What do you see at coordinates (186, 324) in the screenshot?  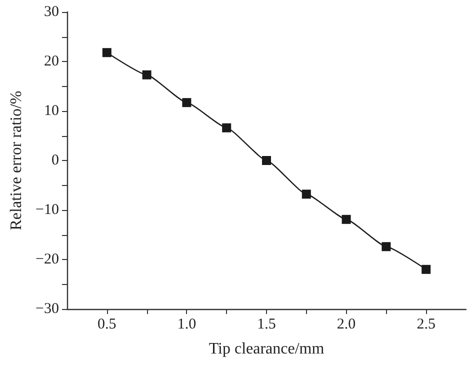 I see `x-tick-label: 1.0` at bounding box center [186, 324].